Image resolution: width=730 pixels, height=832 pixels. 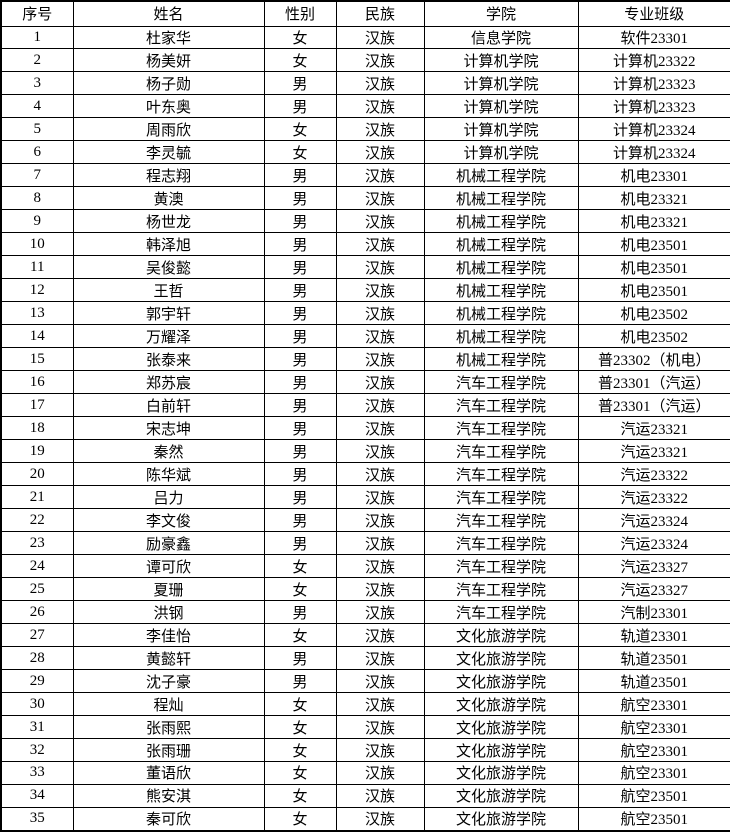 What do you see at coordinates (365, 428) in the screenshot?
I see `table-row: 18 宋志坤男汉族 汽车工程学院 汽运23321` at bounding box center [365, 428].